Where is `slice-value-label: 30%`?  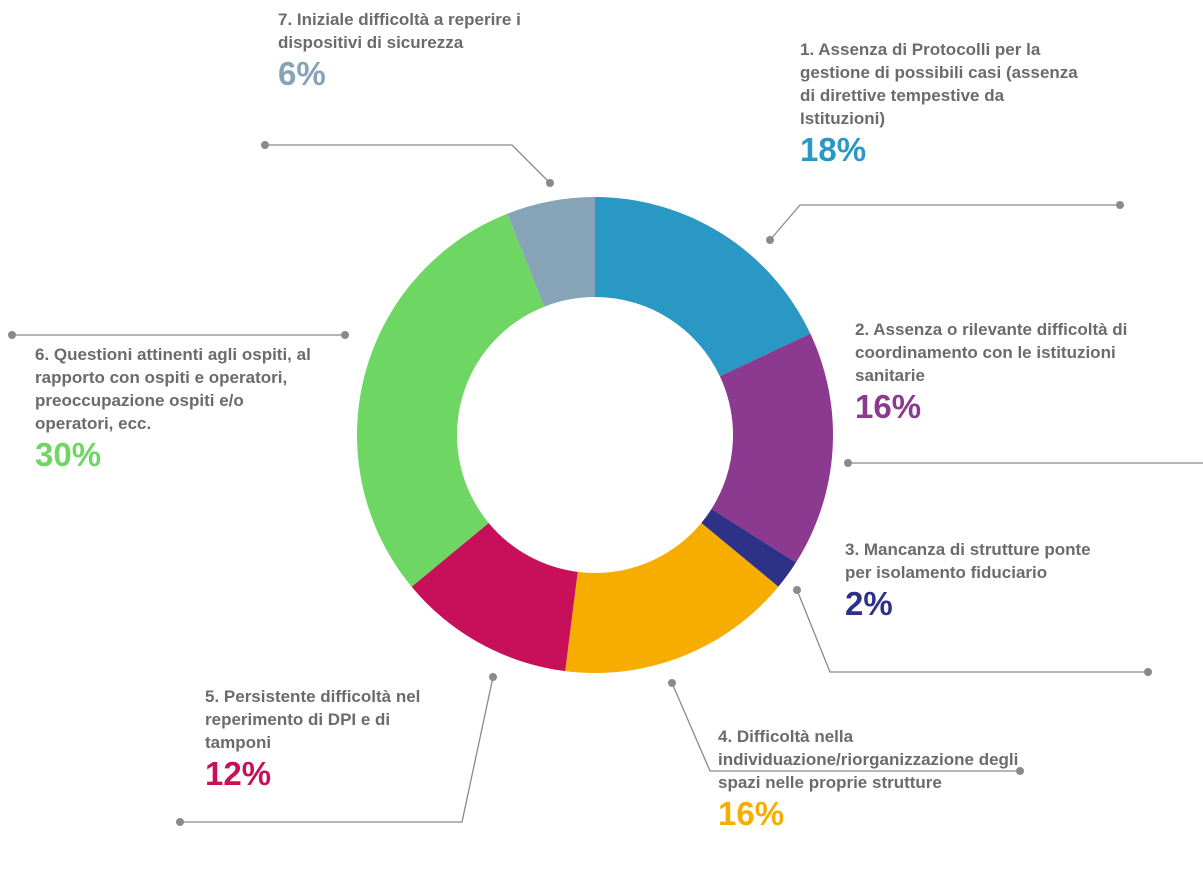
slice-value-label: 30% is located at coordinates (68, 454).